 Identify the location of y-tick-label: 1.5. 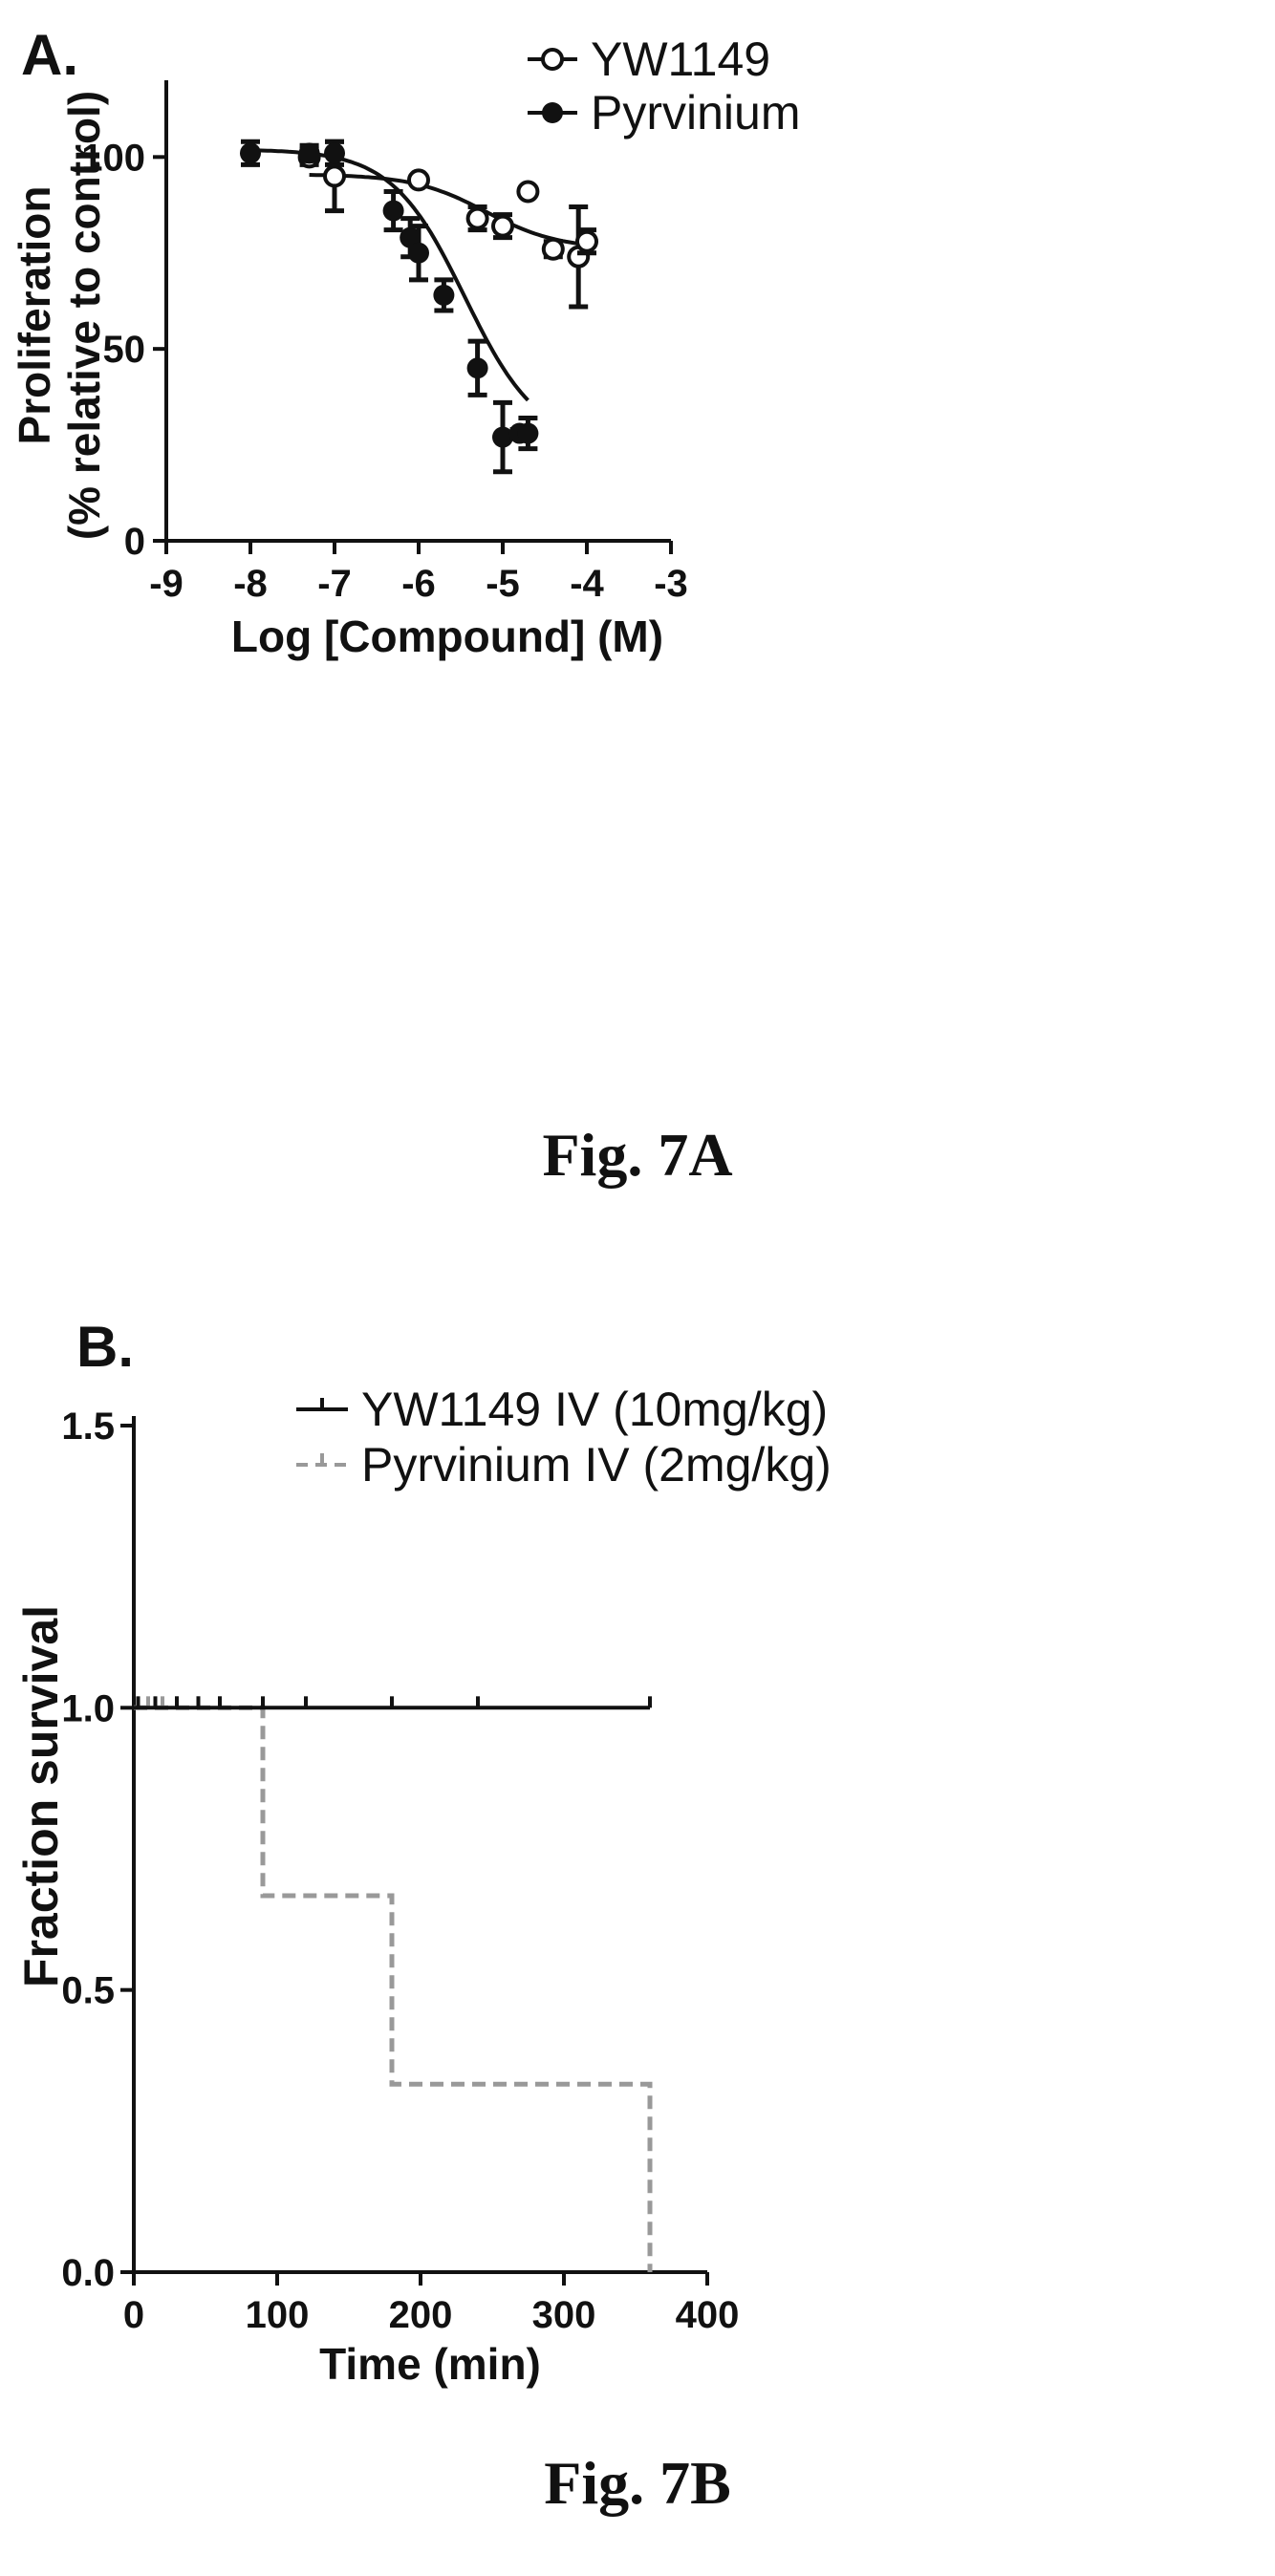
(88, 1427).